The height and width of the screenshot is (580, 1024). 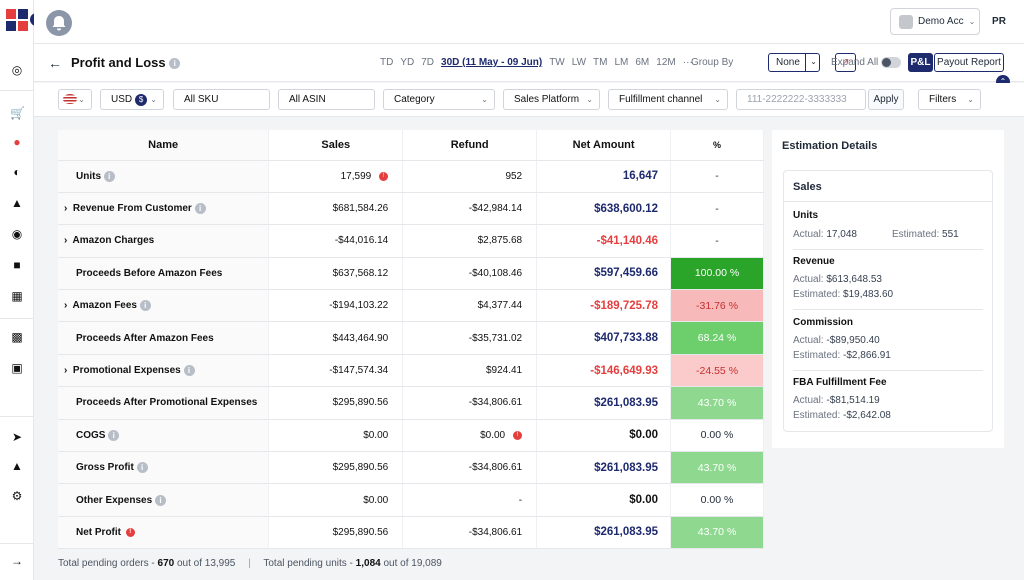 I want to click on country-select: ⌄, so click(x=75, y=99).